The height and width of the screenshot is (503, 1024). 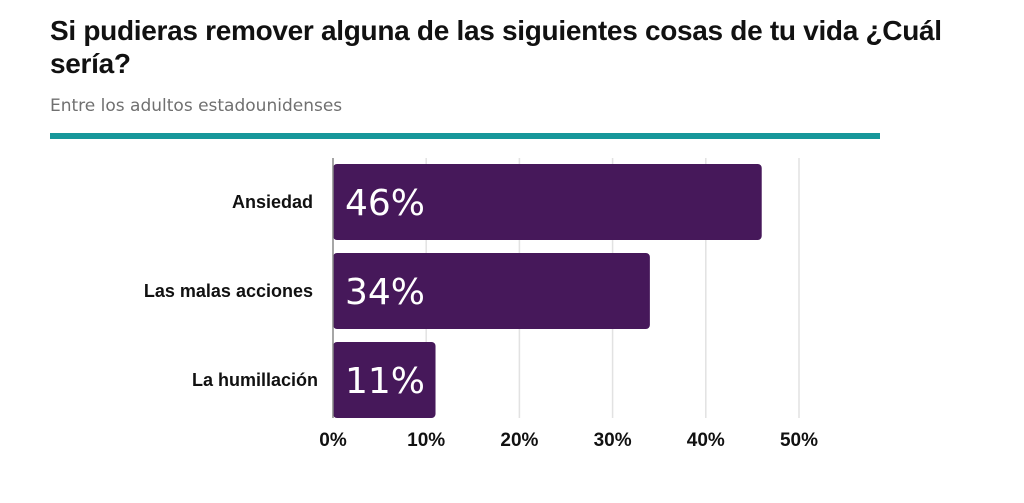 What do you see at coordinates (196, 106) in the screenshot?
I see `chart-subtitle: Entre los adultos estadounidenses` at bounding box center [196, 106].